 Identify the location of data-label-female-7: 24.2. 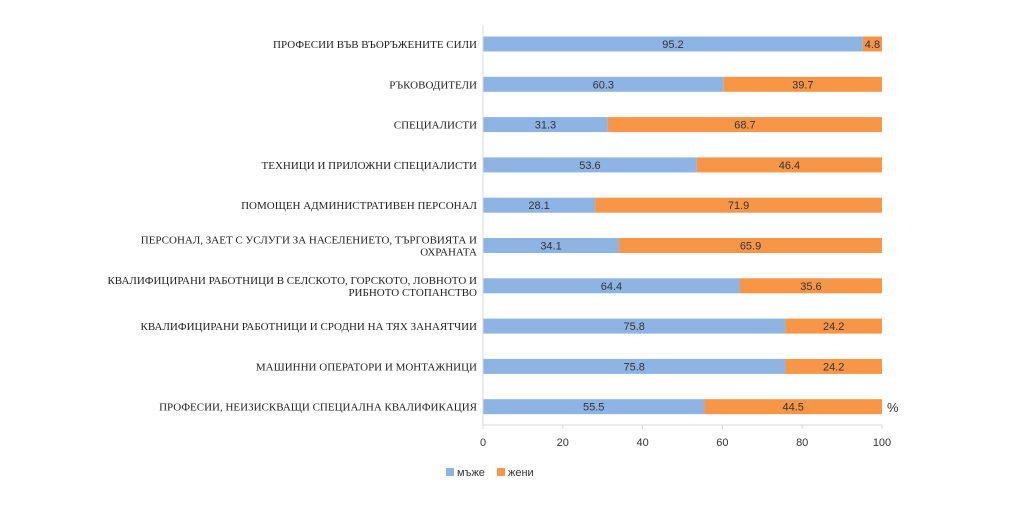
(833, 327).